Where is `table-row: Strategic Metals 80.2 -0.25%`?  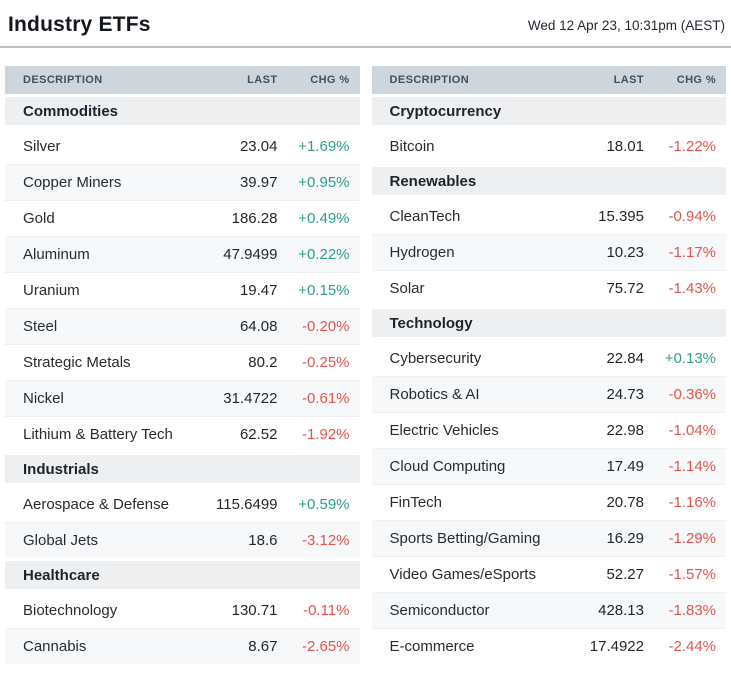 table-row: Strategic Metals 80.2 -0.25% is located at coordinates (182, 362).